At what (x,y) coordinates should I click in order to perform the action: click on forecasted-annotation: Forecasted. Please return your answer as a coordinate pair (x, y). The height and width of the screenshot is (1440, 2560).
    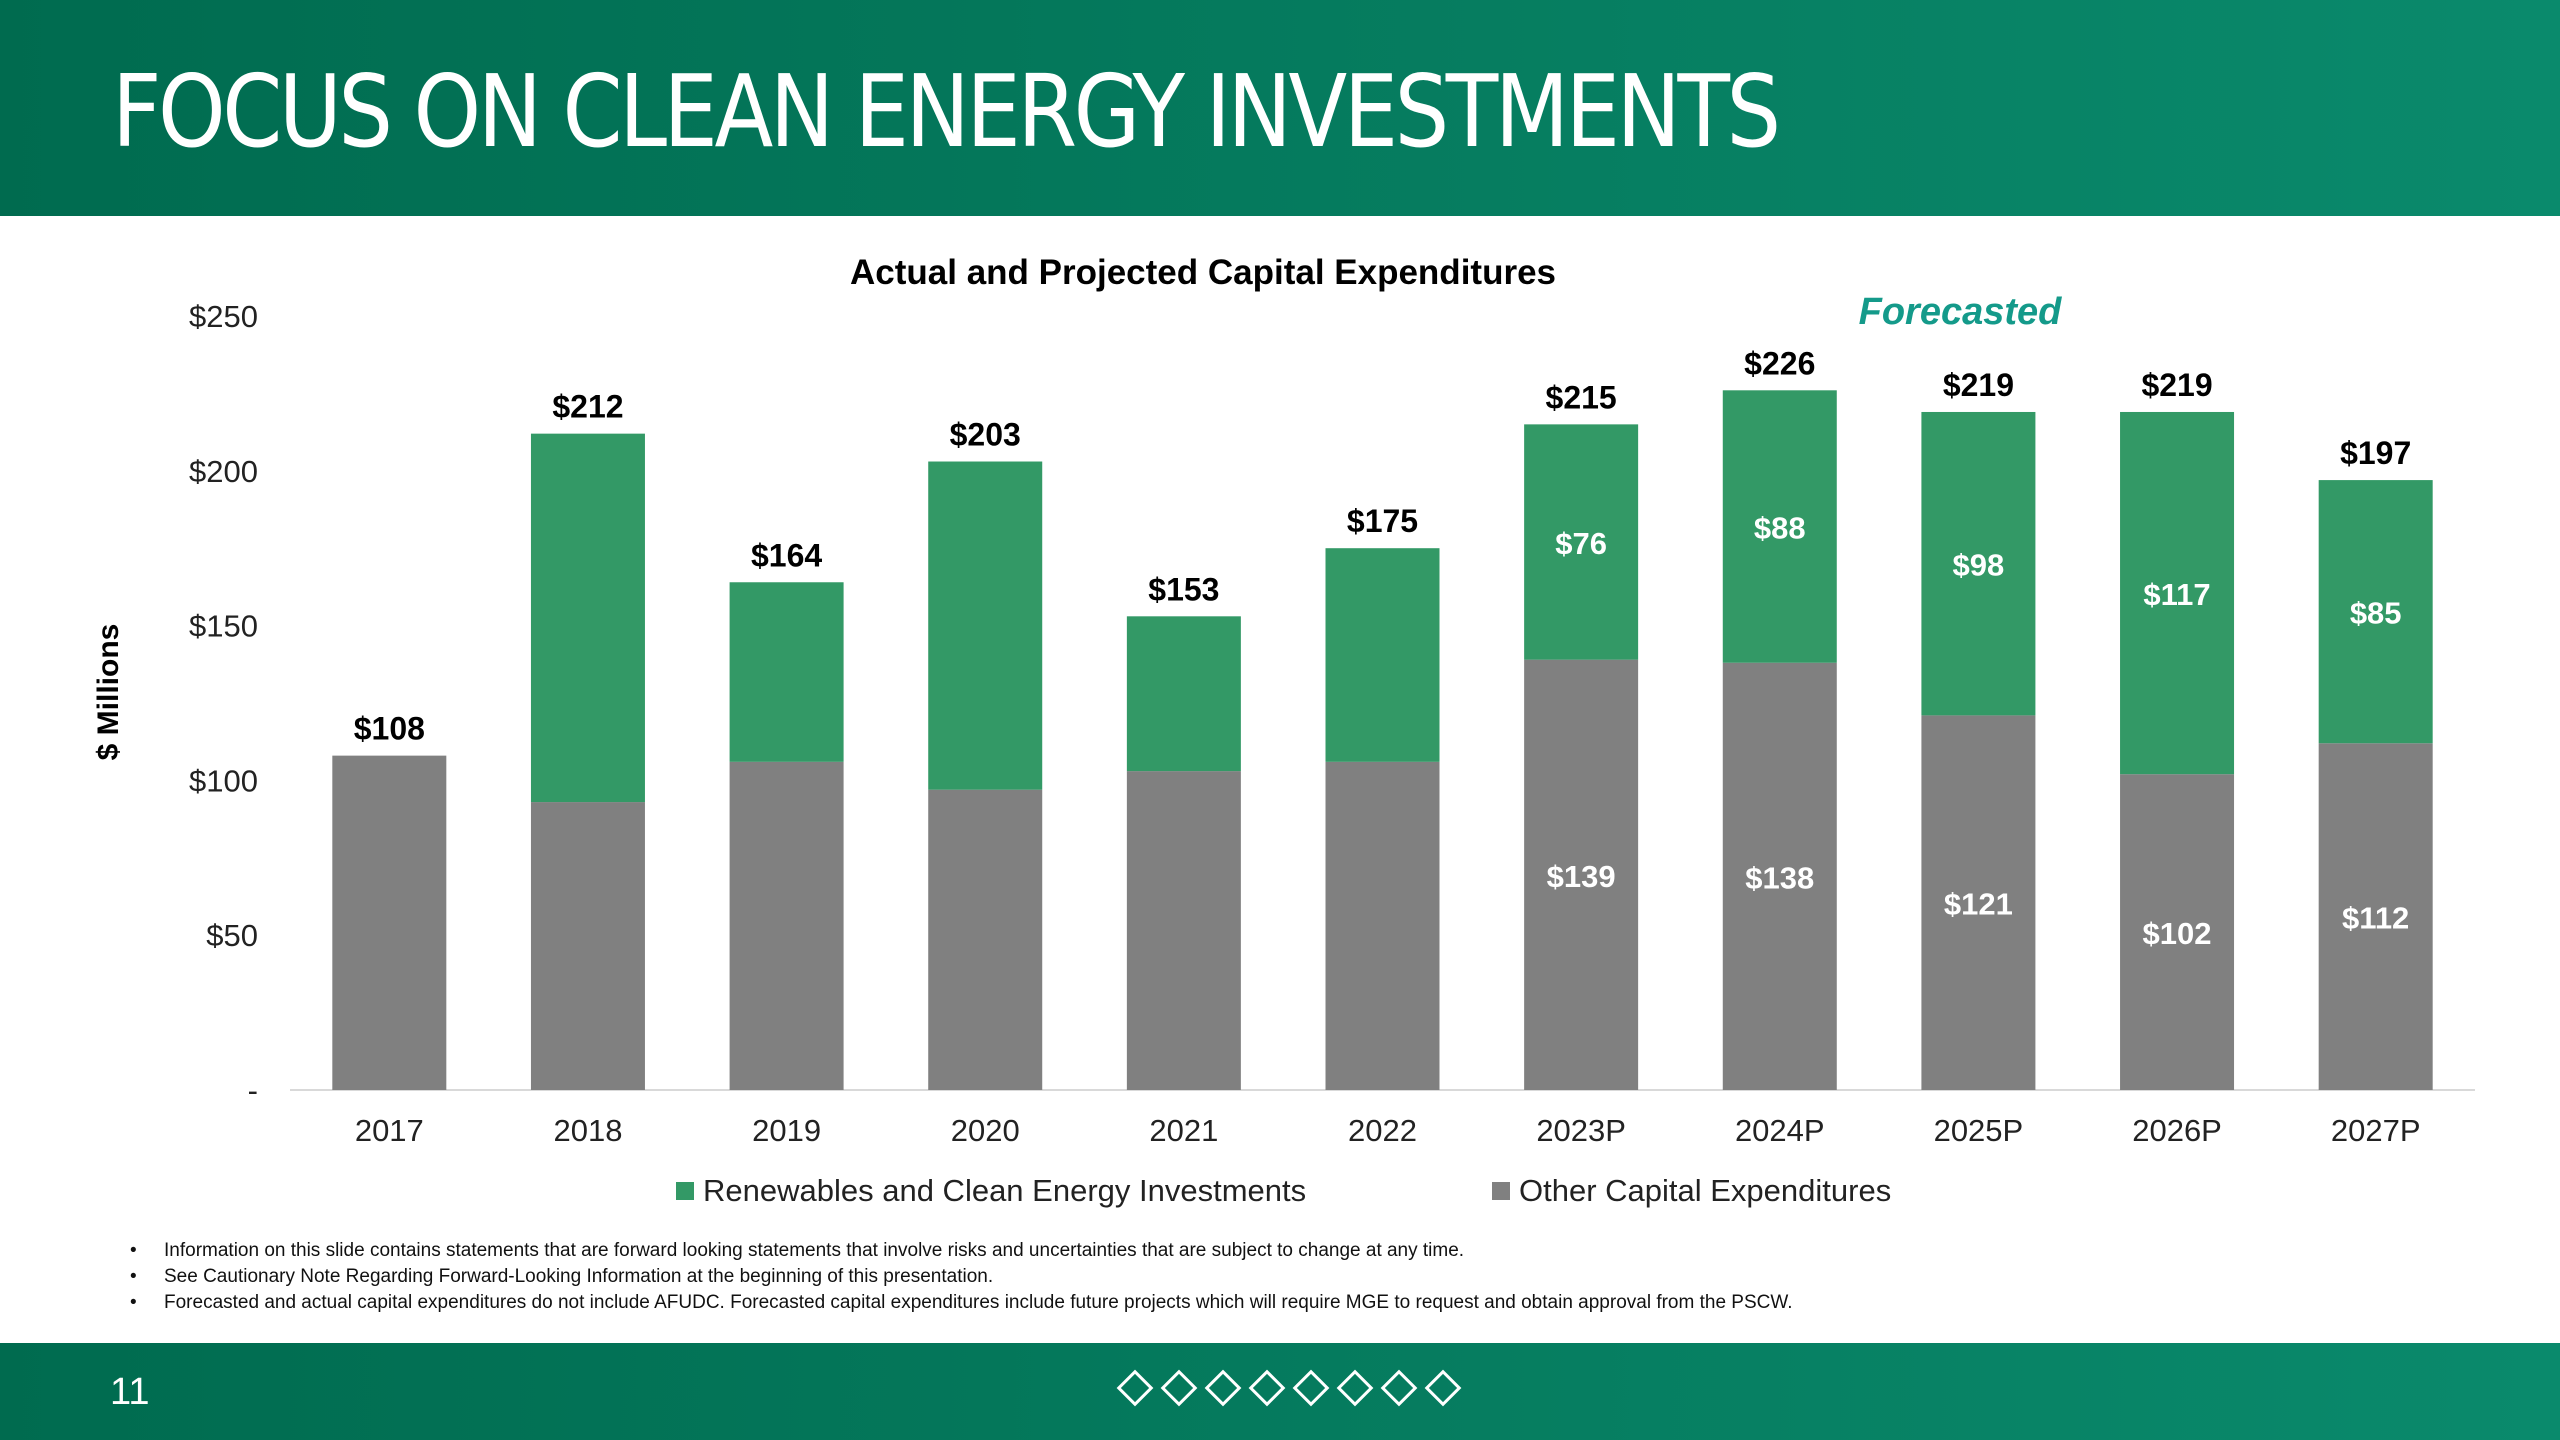
    Looking at the image, I should click on (1961, 312).